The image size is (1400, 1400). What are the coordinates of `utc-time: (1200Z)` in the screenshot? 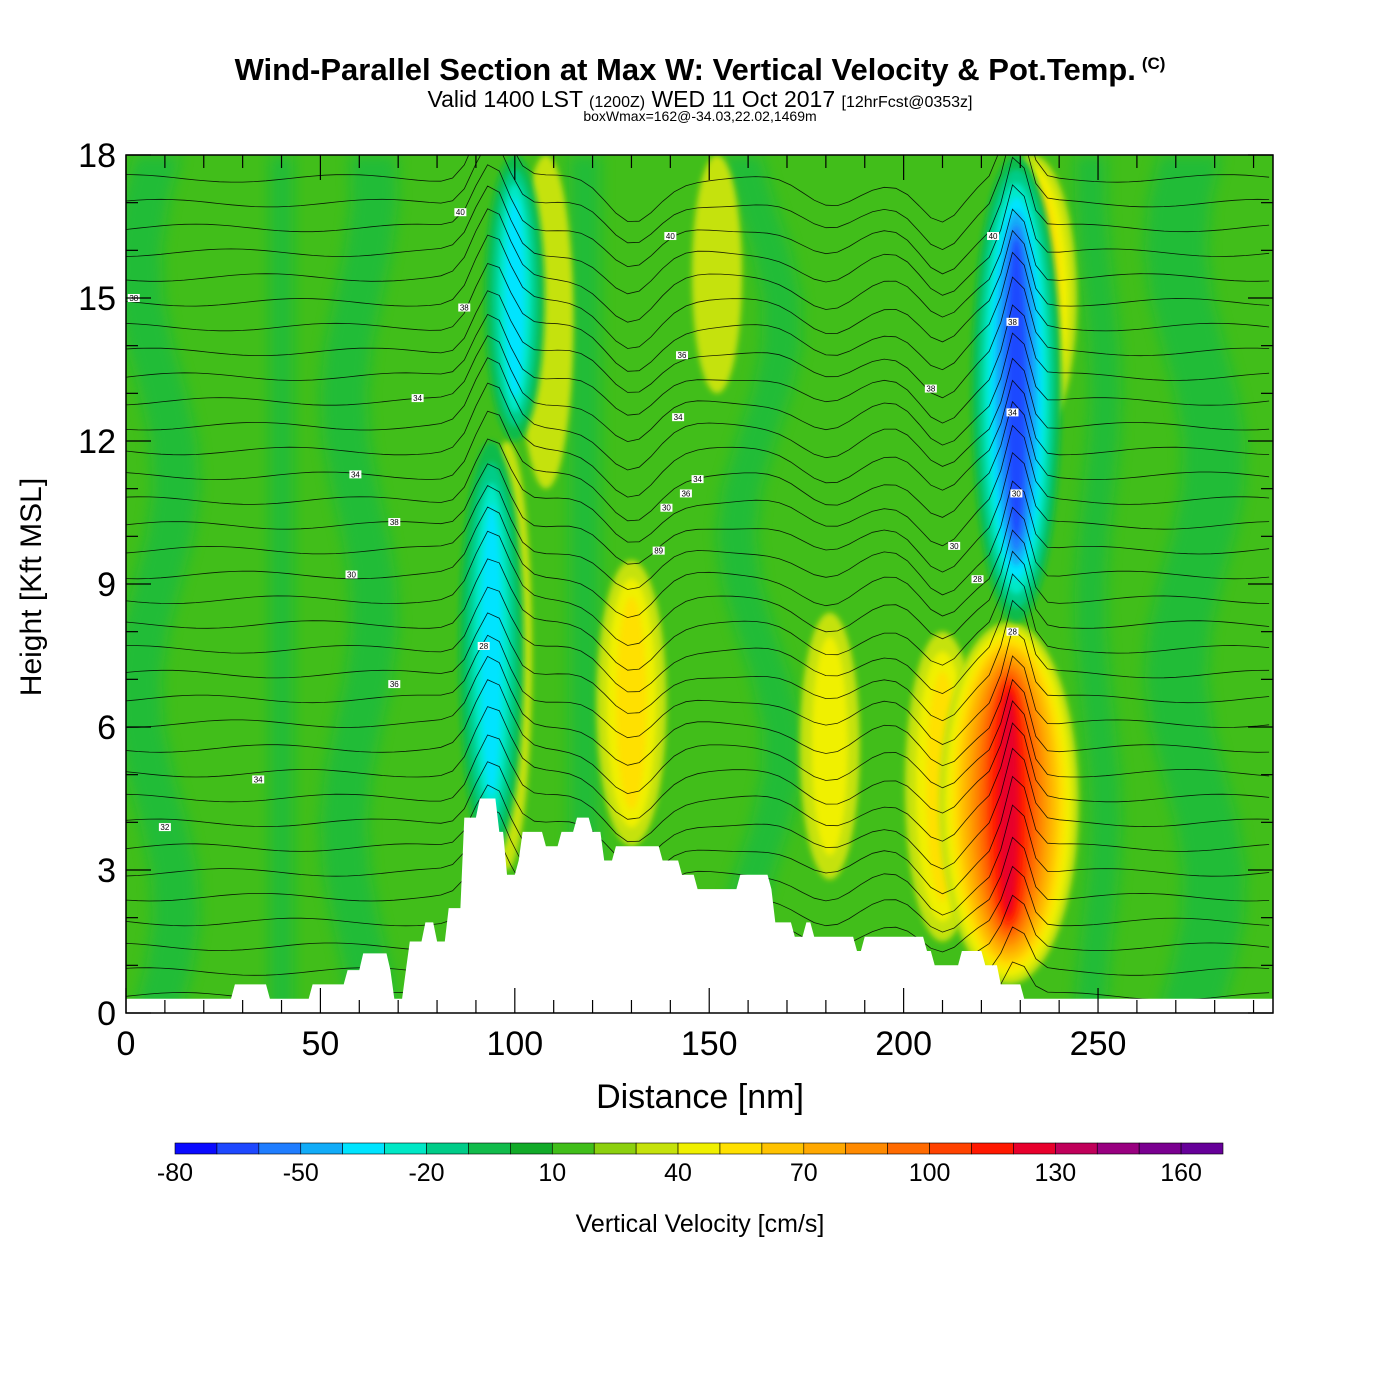 It's located at (617, 102).